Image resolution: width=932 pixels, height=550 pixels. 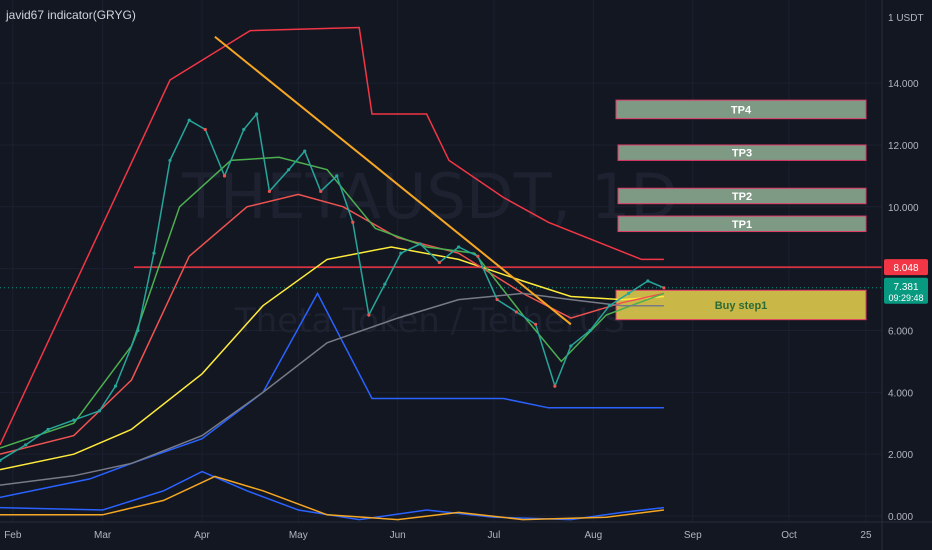 What do you see at coordinates (494, 535) in the screenshot?
I see `time-tick-label: Jul` at bounding box center [494, 535].